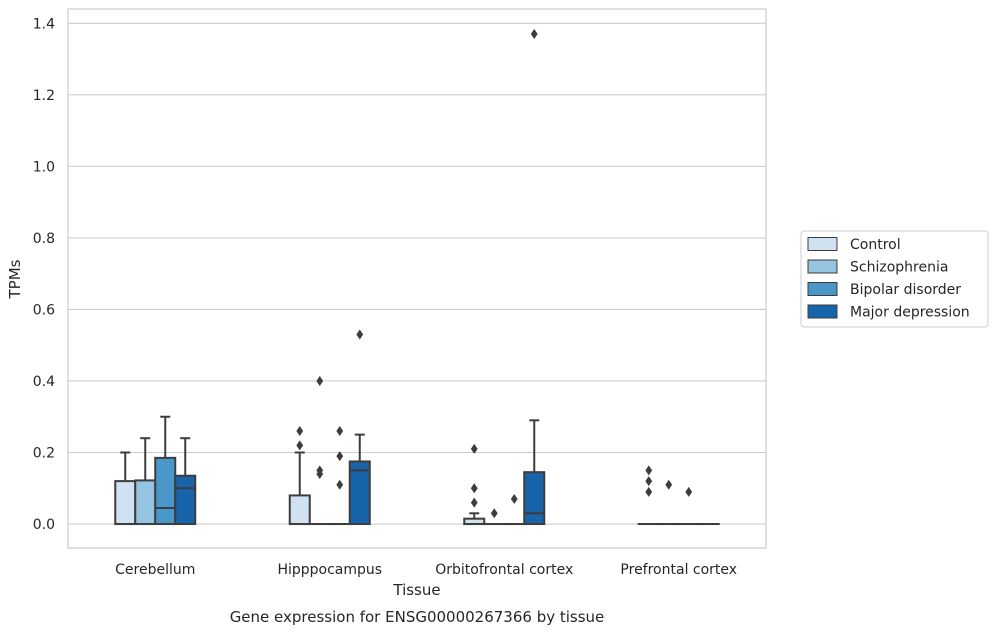 The height and width of the screenshot is (634, 997). Describe the element at coordinates (44, 96) in the screenshot. I see `y-tick-label: 1.2` at that location.